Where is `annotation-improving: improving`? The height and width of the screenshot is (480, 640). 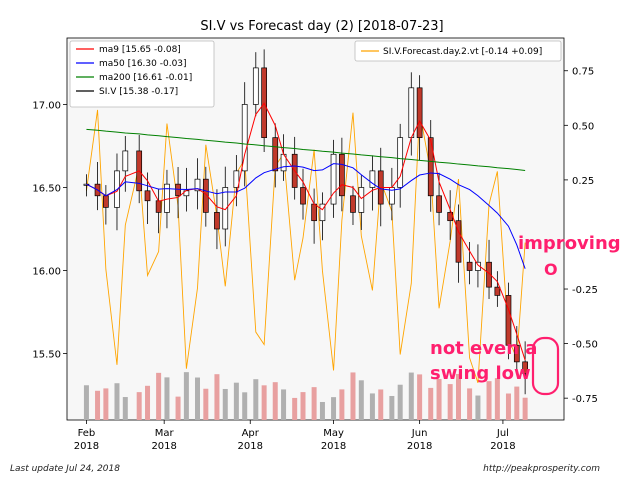
annotation-improving: improving is located at coordinates (569, 243).